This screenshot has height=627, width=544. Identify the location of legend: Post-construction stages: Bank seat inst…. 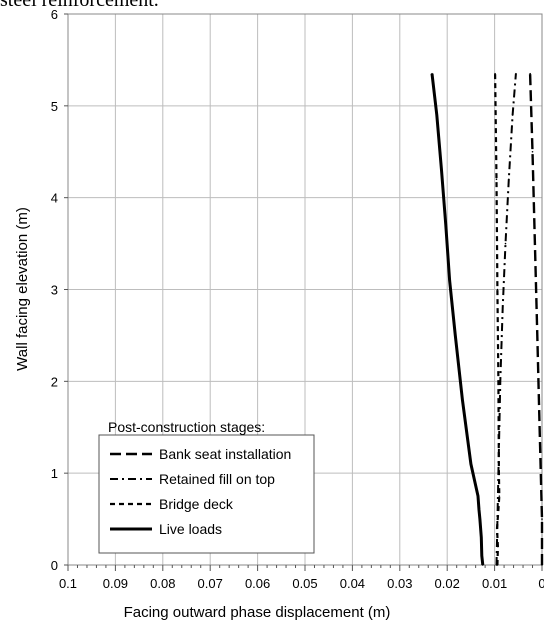
(206, 486).